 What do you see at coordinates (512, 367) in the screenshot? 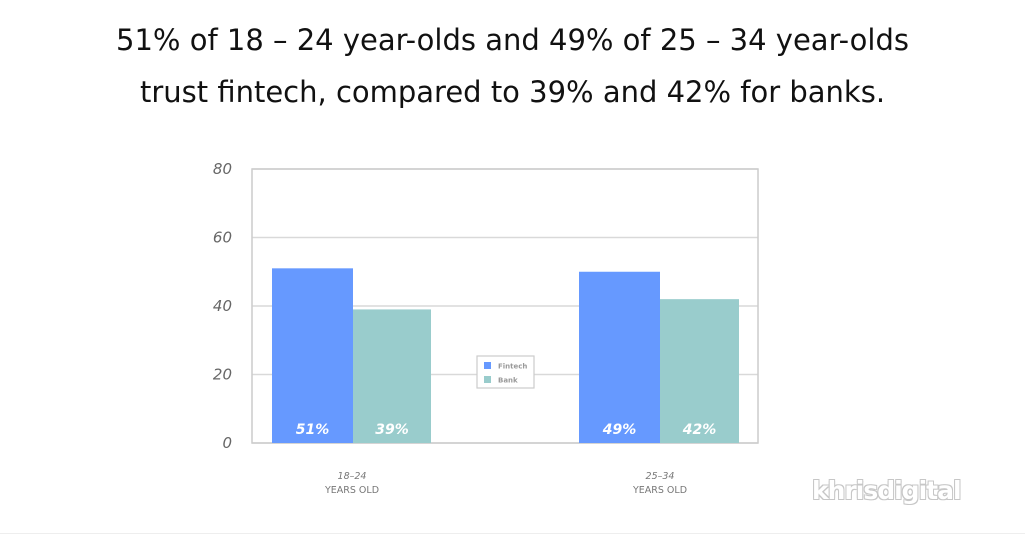
I see `legend-label-fintech: Fintech` at bounding box center [512, 367].